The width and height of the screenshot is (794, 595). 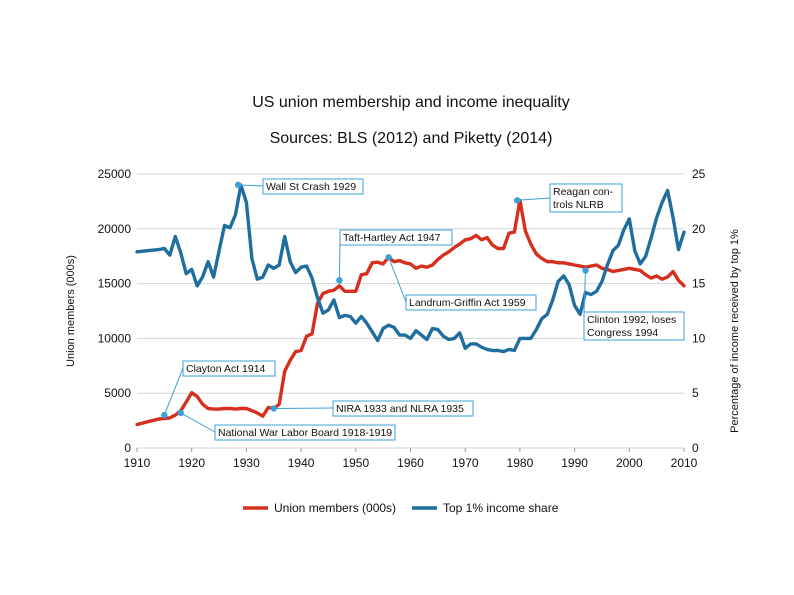 What do you see at coordinates (699, 338) in the screenshot?
I see `y2-tick-label: 10` at bounding box center [699, 338].